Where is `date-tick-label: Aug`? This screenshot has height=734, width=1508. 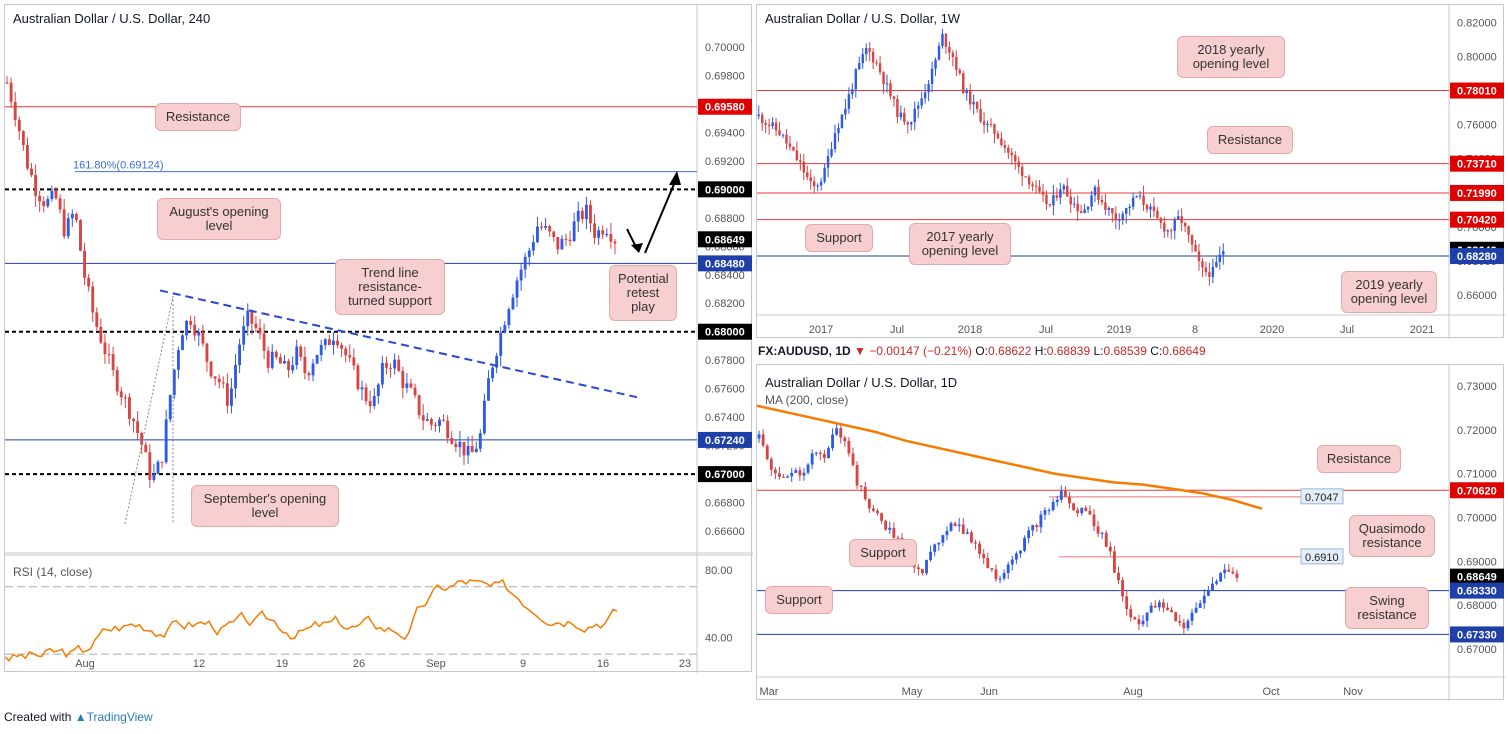 date-tick-label: Aug is located at coordinates (85, 664).